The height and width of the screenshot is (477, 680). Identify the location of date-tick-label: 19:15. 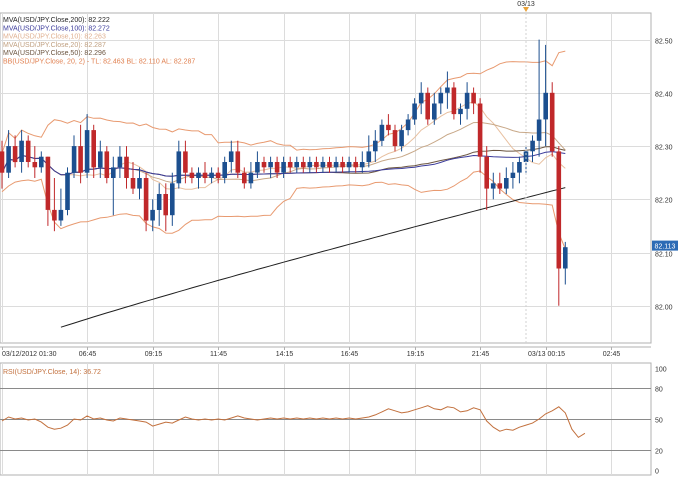
(416, 354).